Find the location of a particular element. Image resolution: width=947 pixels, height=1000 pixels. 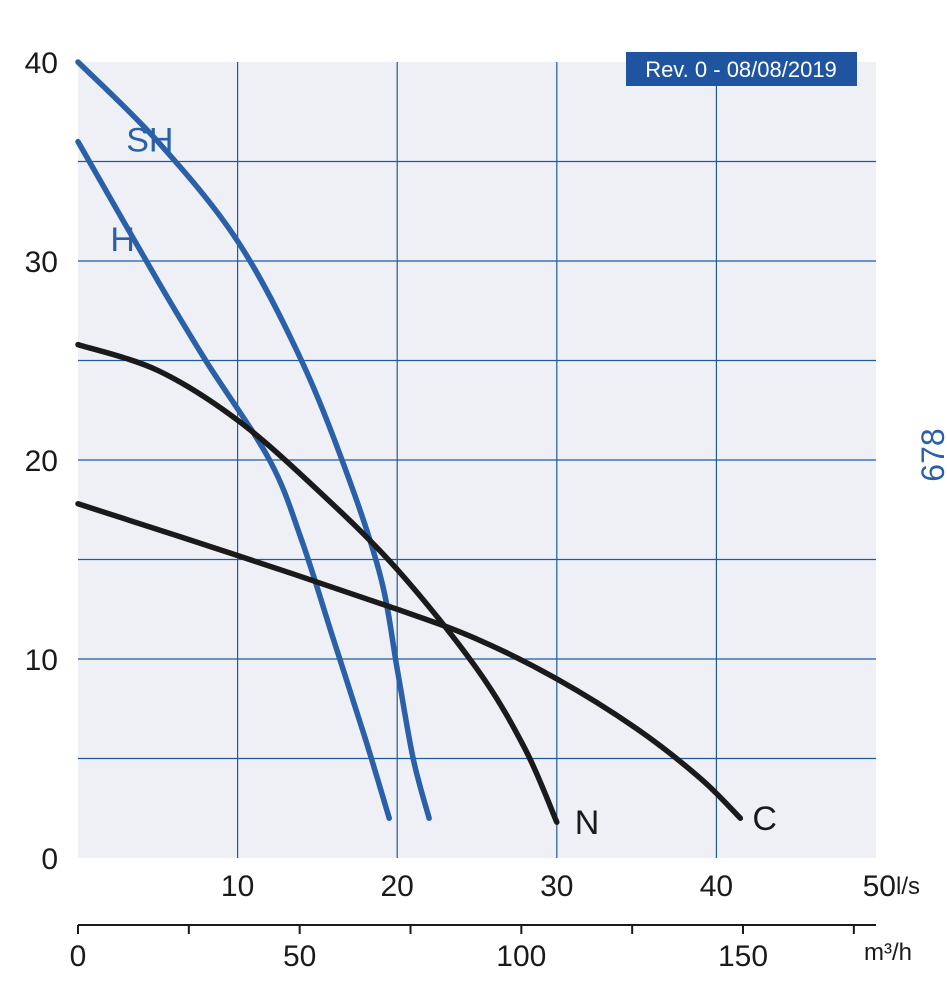

x-tick-label: 40 is located at coordinates (716, 886).